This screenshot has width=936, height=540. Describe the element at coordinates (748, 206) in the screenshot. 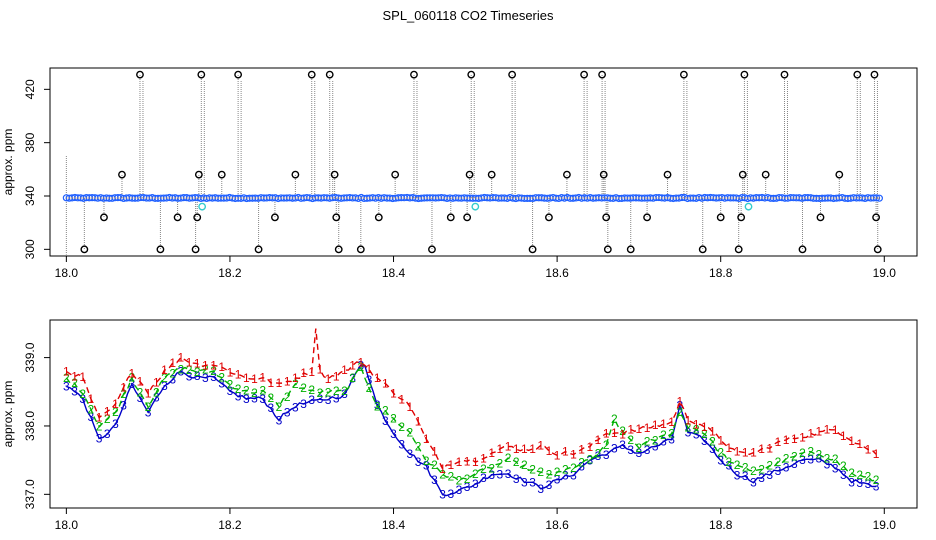

I see `top-flagged-point` at that location.